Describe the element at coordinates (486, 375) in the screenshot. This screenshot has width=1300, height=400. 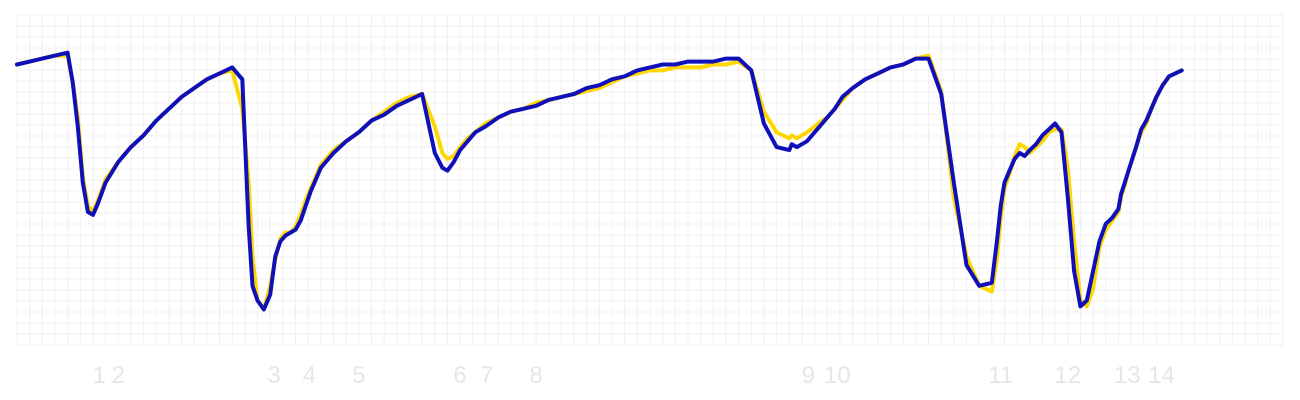
I see `x-tick-label-7: 7` at that location.